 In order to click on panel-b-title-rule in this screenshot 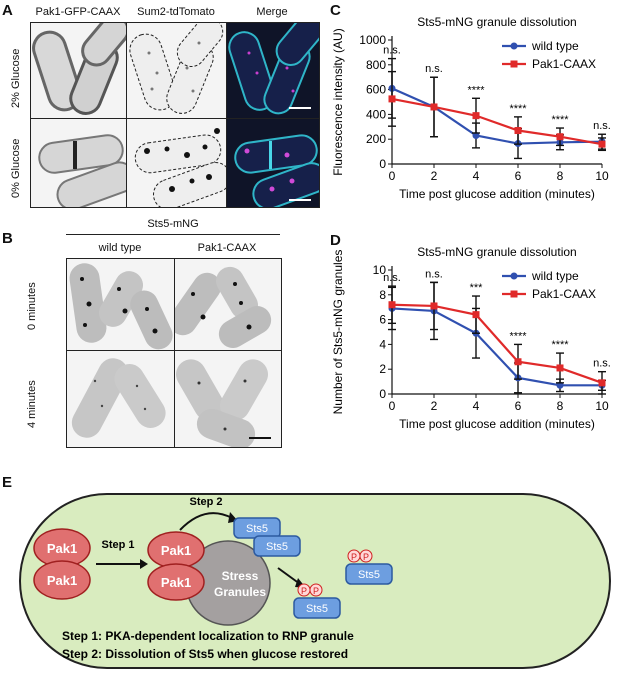, I will do `click(173, 234)`.